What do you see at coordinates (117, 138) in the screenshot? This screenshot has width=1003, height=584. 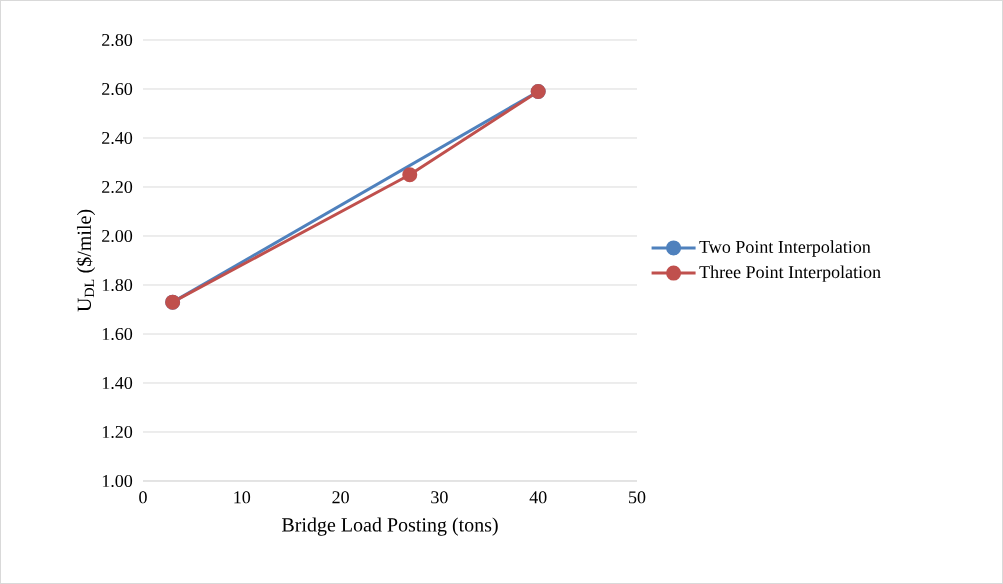 I see `y-tick-label: 2.40` at bounding box center [117, 138].